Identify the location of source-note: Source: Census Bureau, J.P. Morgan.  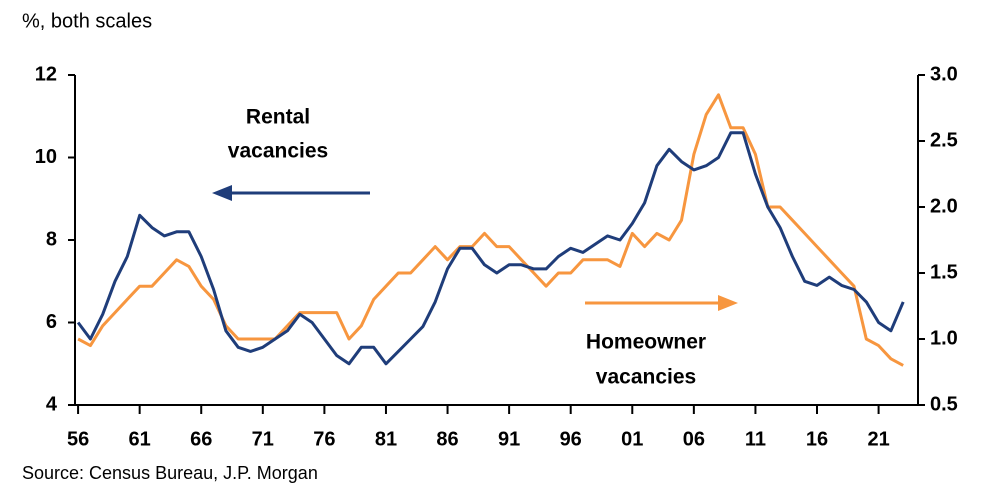
(170, 473).